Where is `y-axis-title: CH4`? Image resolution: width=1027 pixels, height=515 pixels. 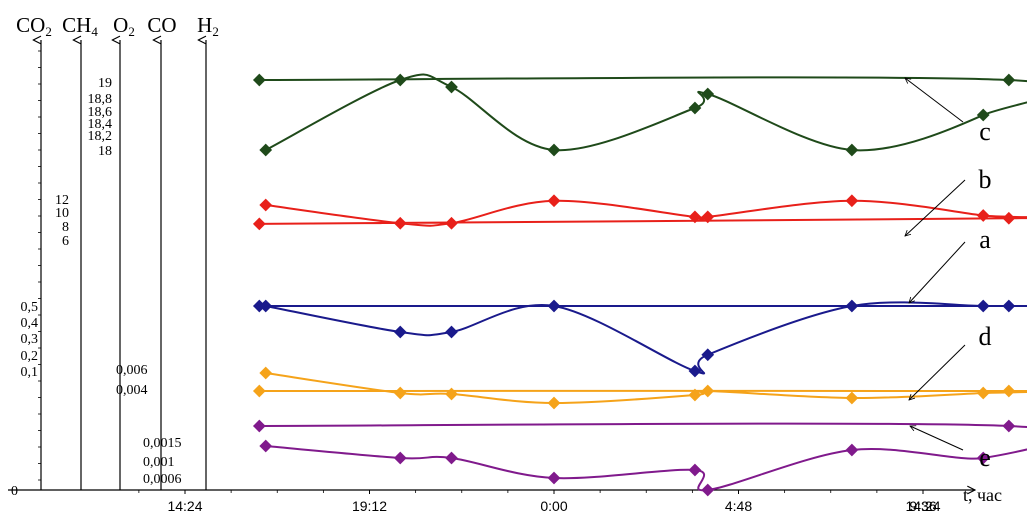 y-axis-title: CH4 is located at coordinates (80, 26).